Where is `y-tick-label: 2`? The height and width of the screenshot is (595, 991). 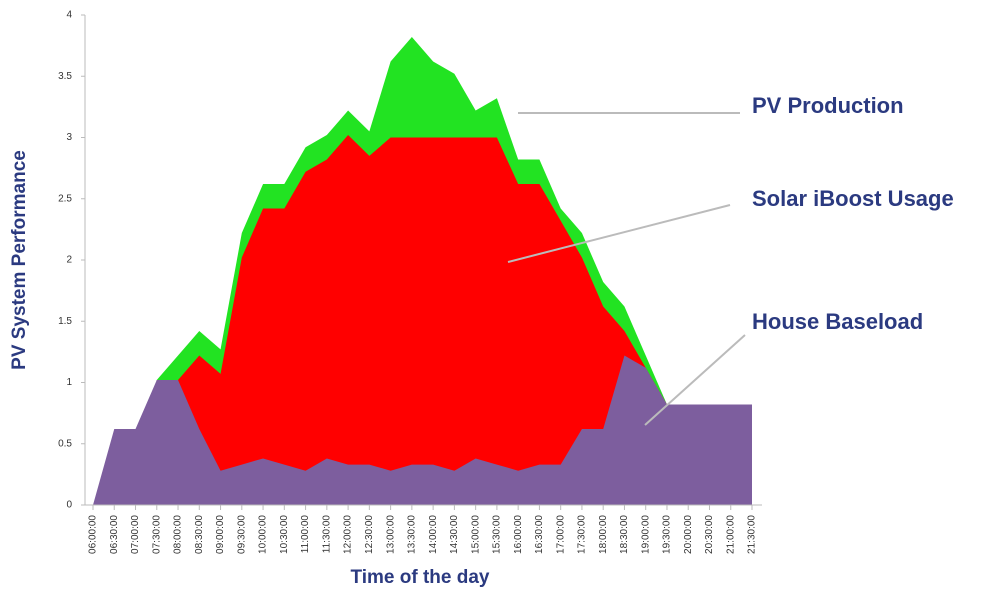 y-tick-label: 2 is located at coordinates (69, 260).